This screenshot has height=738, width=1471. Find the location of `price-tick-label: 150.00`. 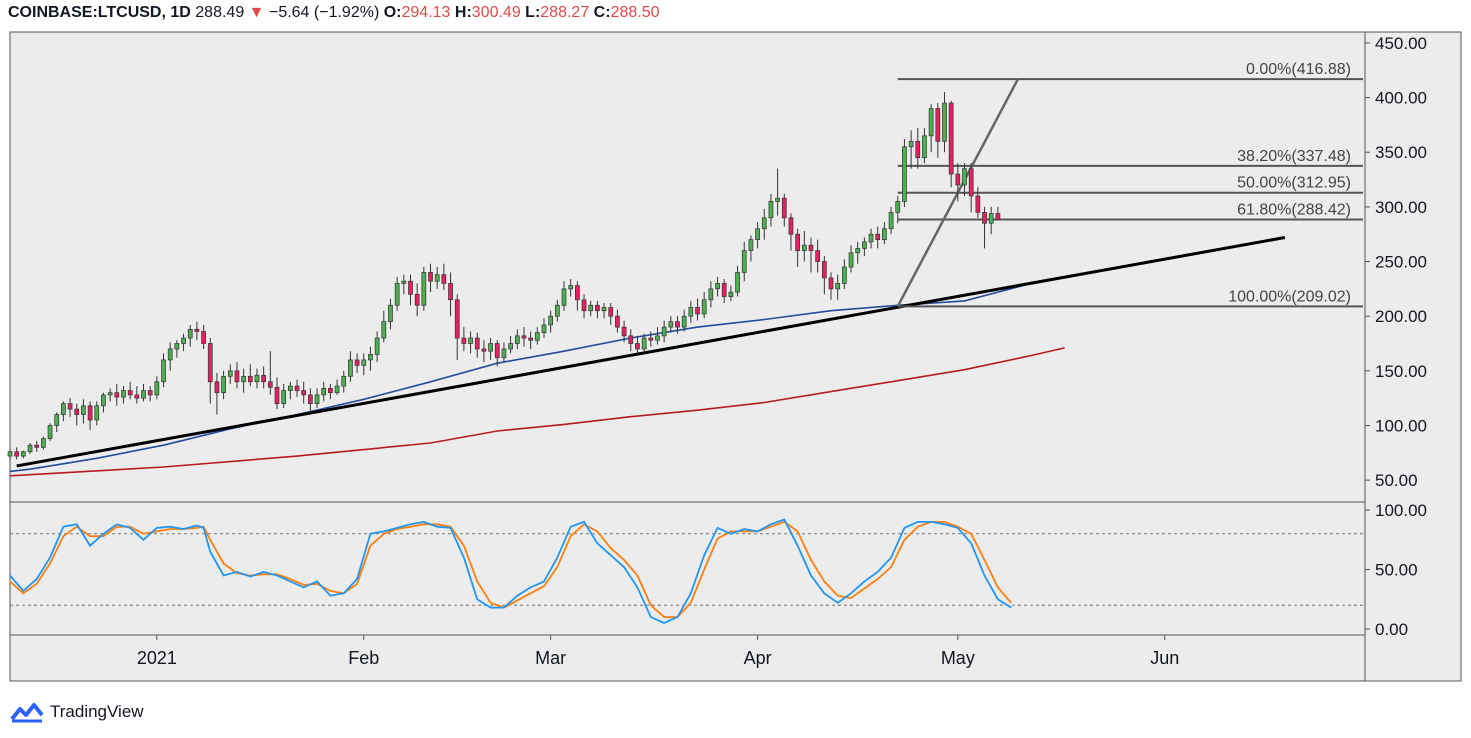

price-tick-label: 150.00 is located at coordinates (1401, 371).